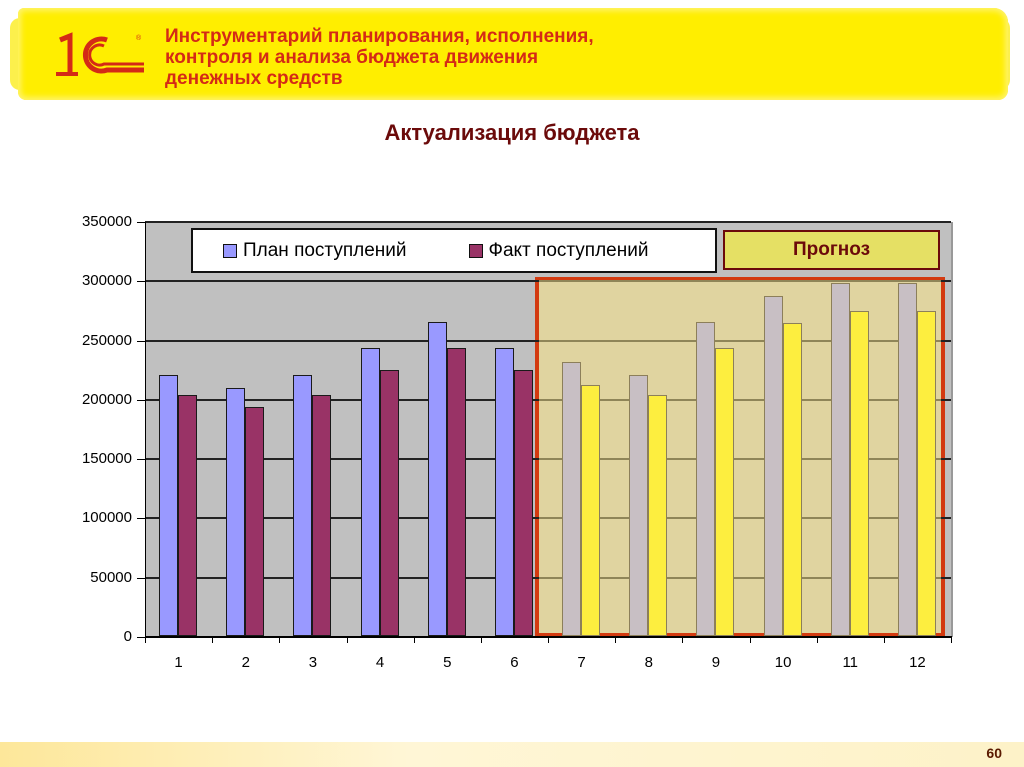 This screenshot has width=1024, height=767. Describe the element at coordinates (111, 577) in the screenshot. I see `y-tick-label: 50000` at that location.